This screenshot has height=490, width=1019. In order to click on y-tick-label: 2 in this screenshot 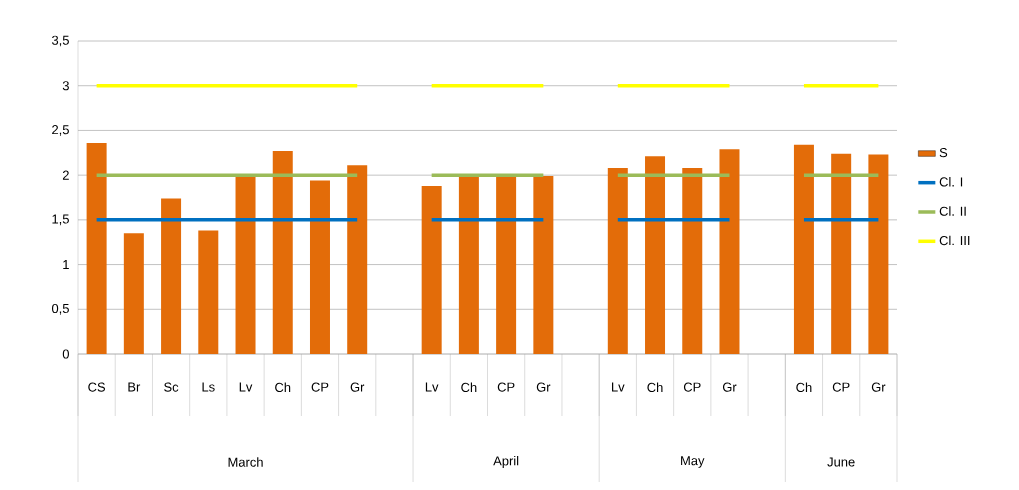, I will do `click(65, 175)`.